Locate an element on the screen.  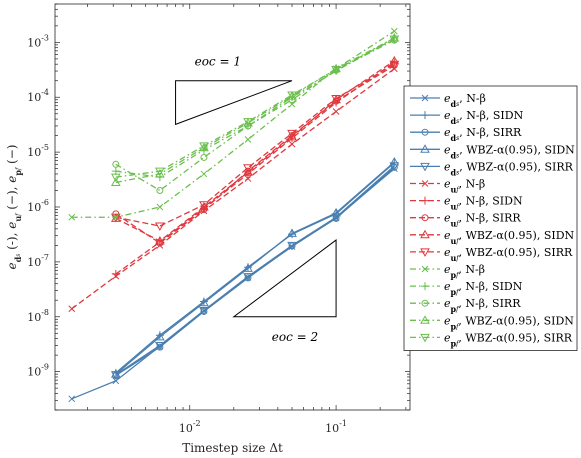
legend-entry: euf, WBZ-α(0.95), SIDN is located at coordinates (492, 237).